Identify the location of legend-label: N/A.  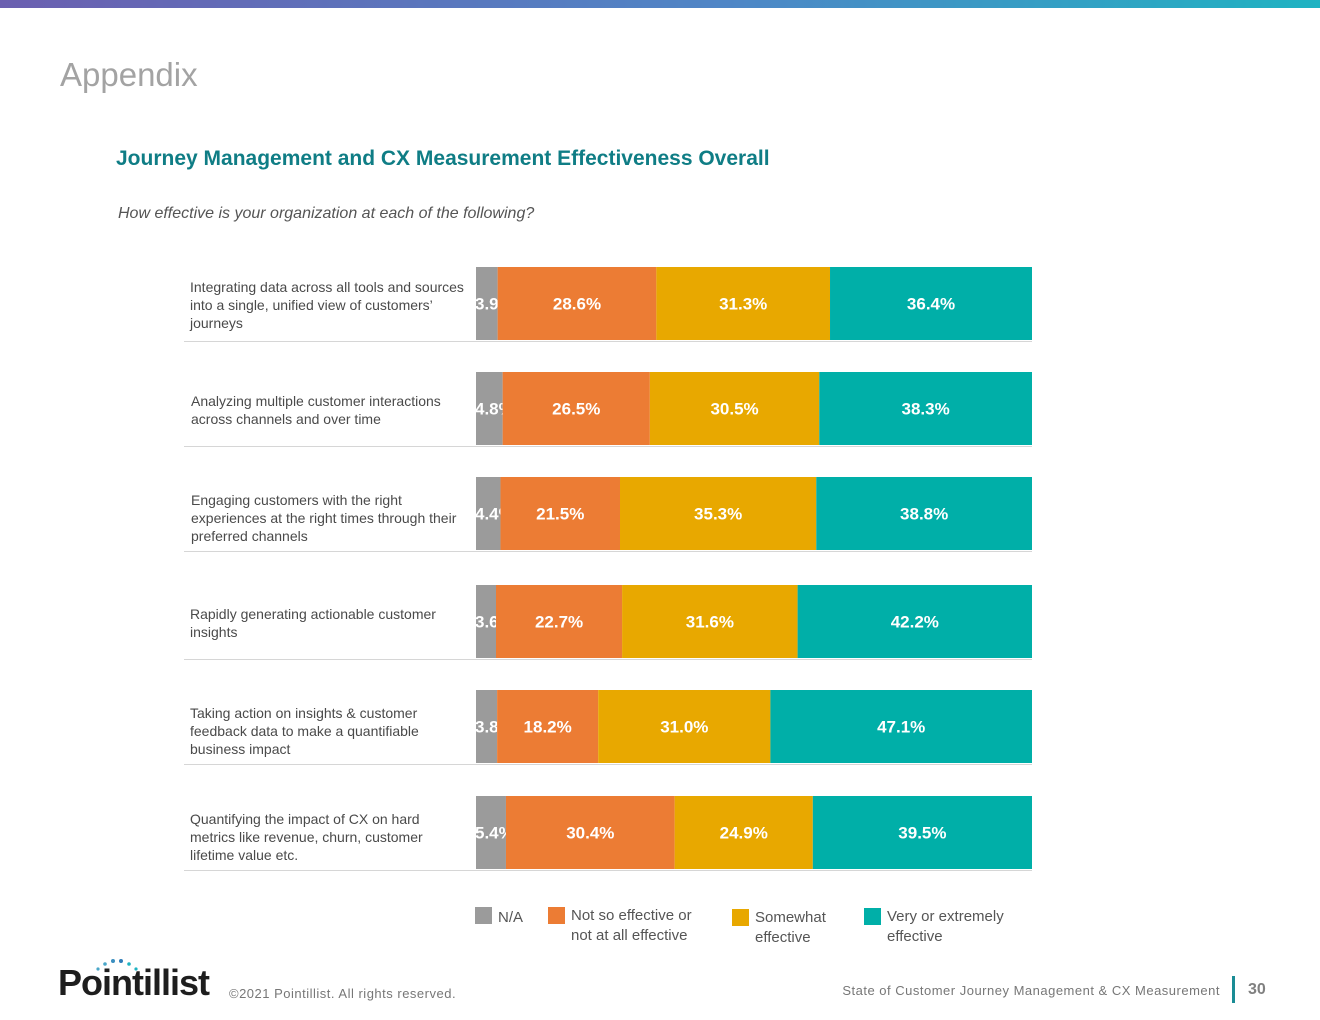
(511, 917).